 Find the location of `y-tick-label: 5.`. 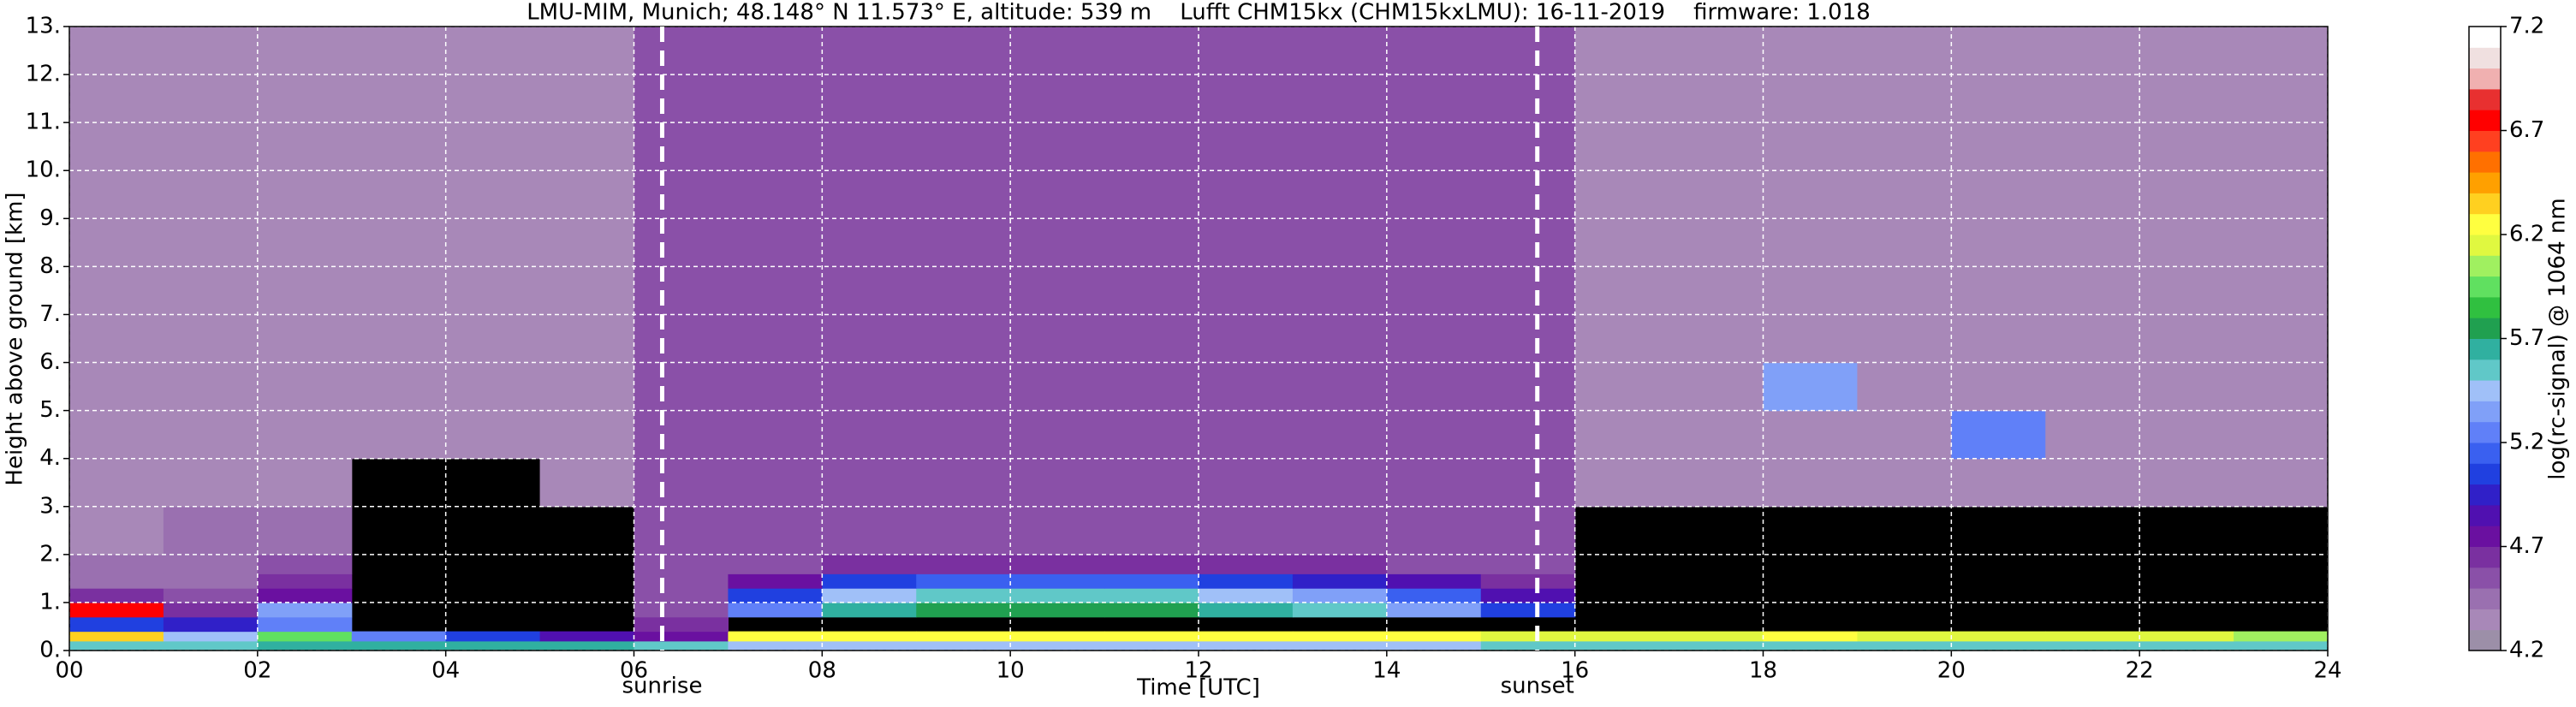

y-tick-label: 5. is located at coordinates (50, 410).